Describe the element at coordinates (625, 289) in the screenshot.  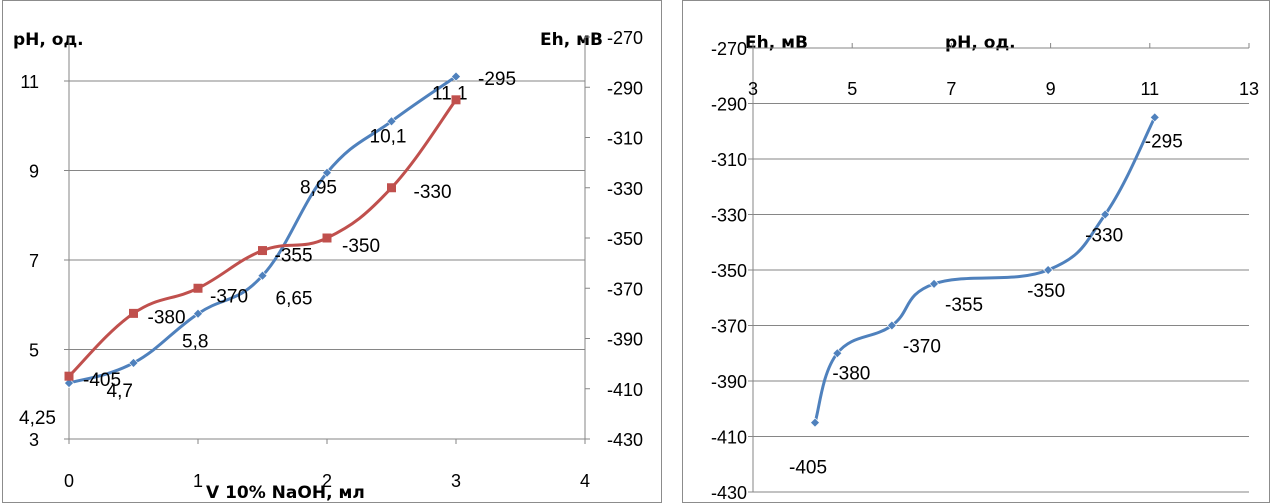
I see `y2-tick-label: -370` at that location.